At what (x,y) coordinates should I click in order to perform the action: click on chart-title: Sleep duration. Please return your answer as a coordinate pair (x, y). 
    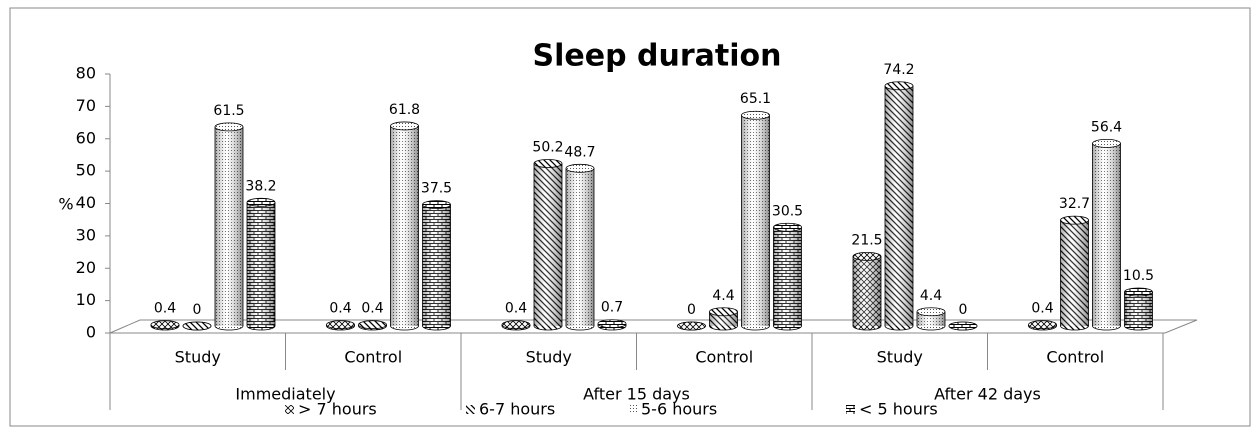
    Looking at the image, I should click on (657, 56).